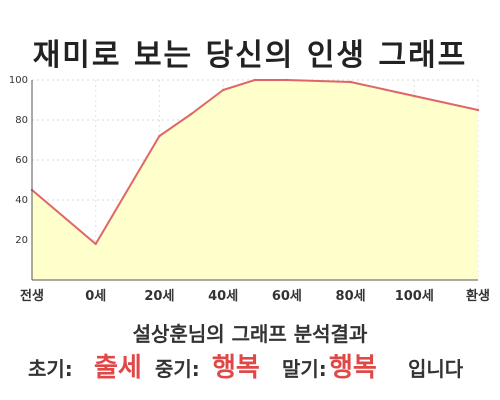 The image size is (500, 400). Describe the element at coordinates (177, 369) in the screenshot. I see `middle-label: 중기:` at that location.